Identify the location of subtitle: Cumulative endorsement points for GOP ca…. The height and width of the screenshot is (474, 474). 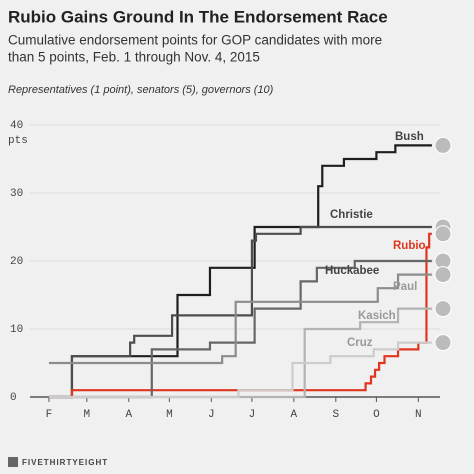
(195, 40).